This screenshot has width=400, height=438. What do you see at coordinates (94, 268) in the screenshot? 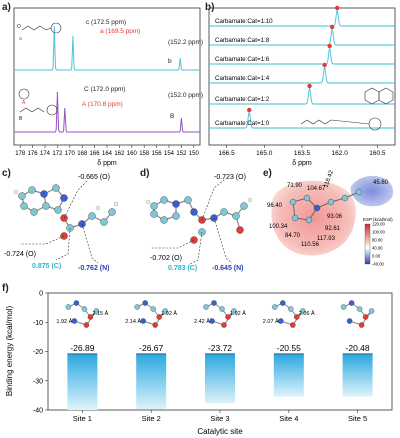
I see `charge-label-c-nitrogen: -0.762 (N)` at bounding box center [94, 268].